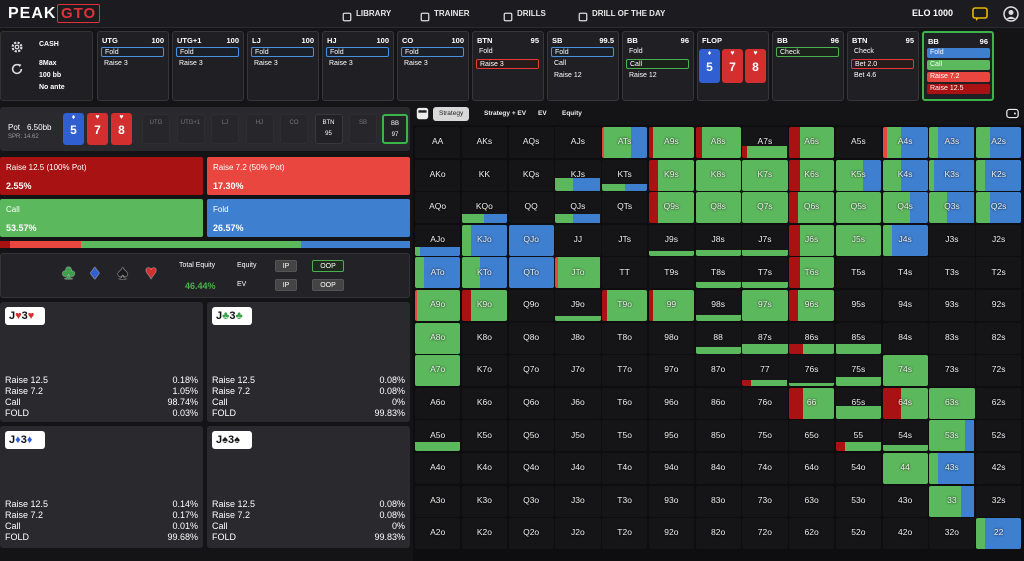 The width and height of the screenshot is (1024, 561). What do you see at coordinates (531, 371) in the screenshot?
I see `hand-cell: Q7o` at bounding box center [531, 371].